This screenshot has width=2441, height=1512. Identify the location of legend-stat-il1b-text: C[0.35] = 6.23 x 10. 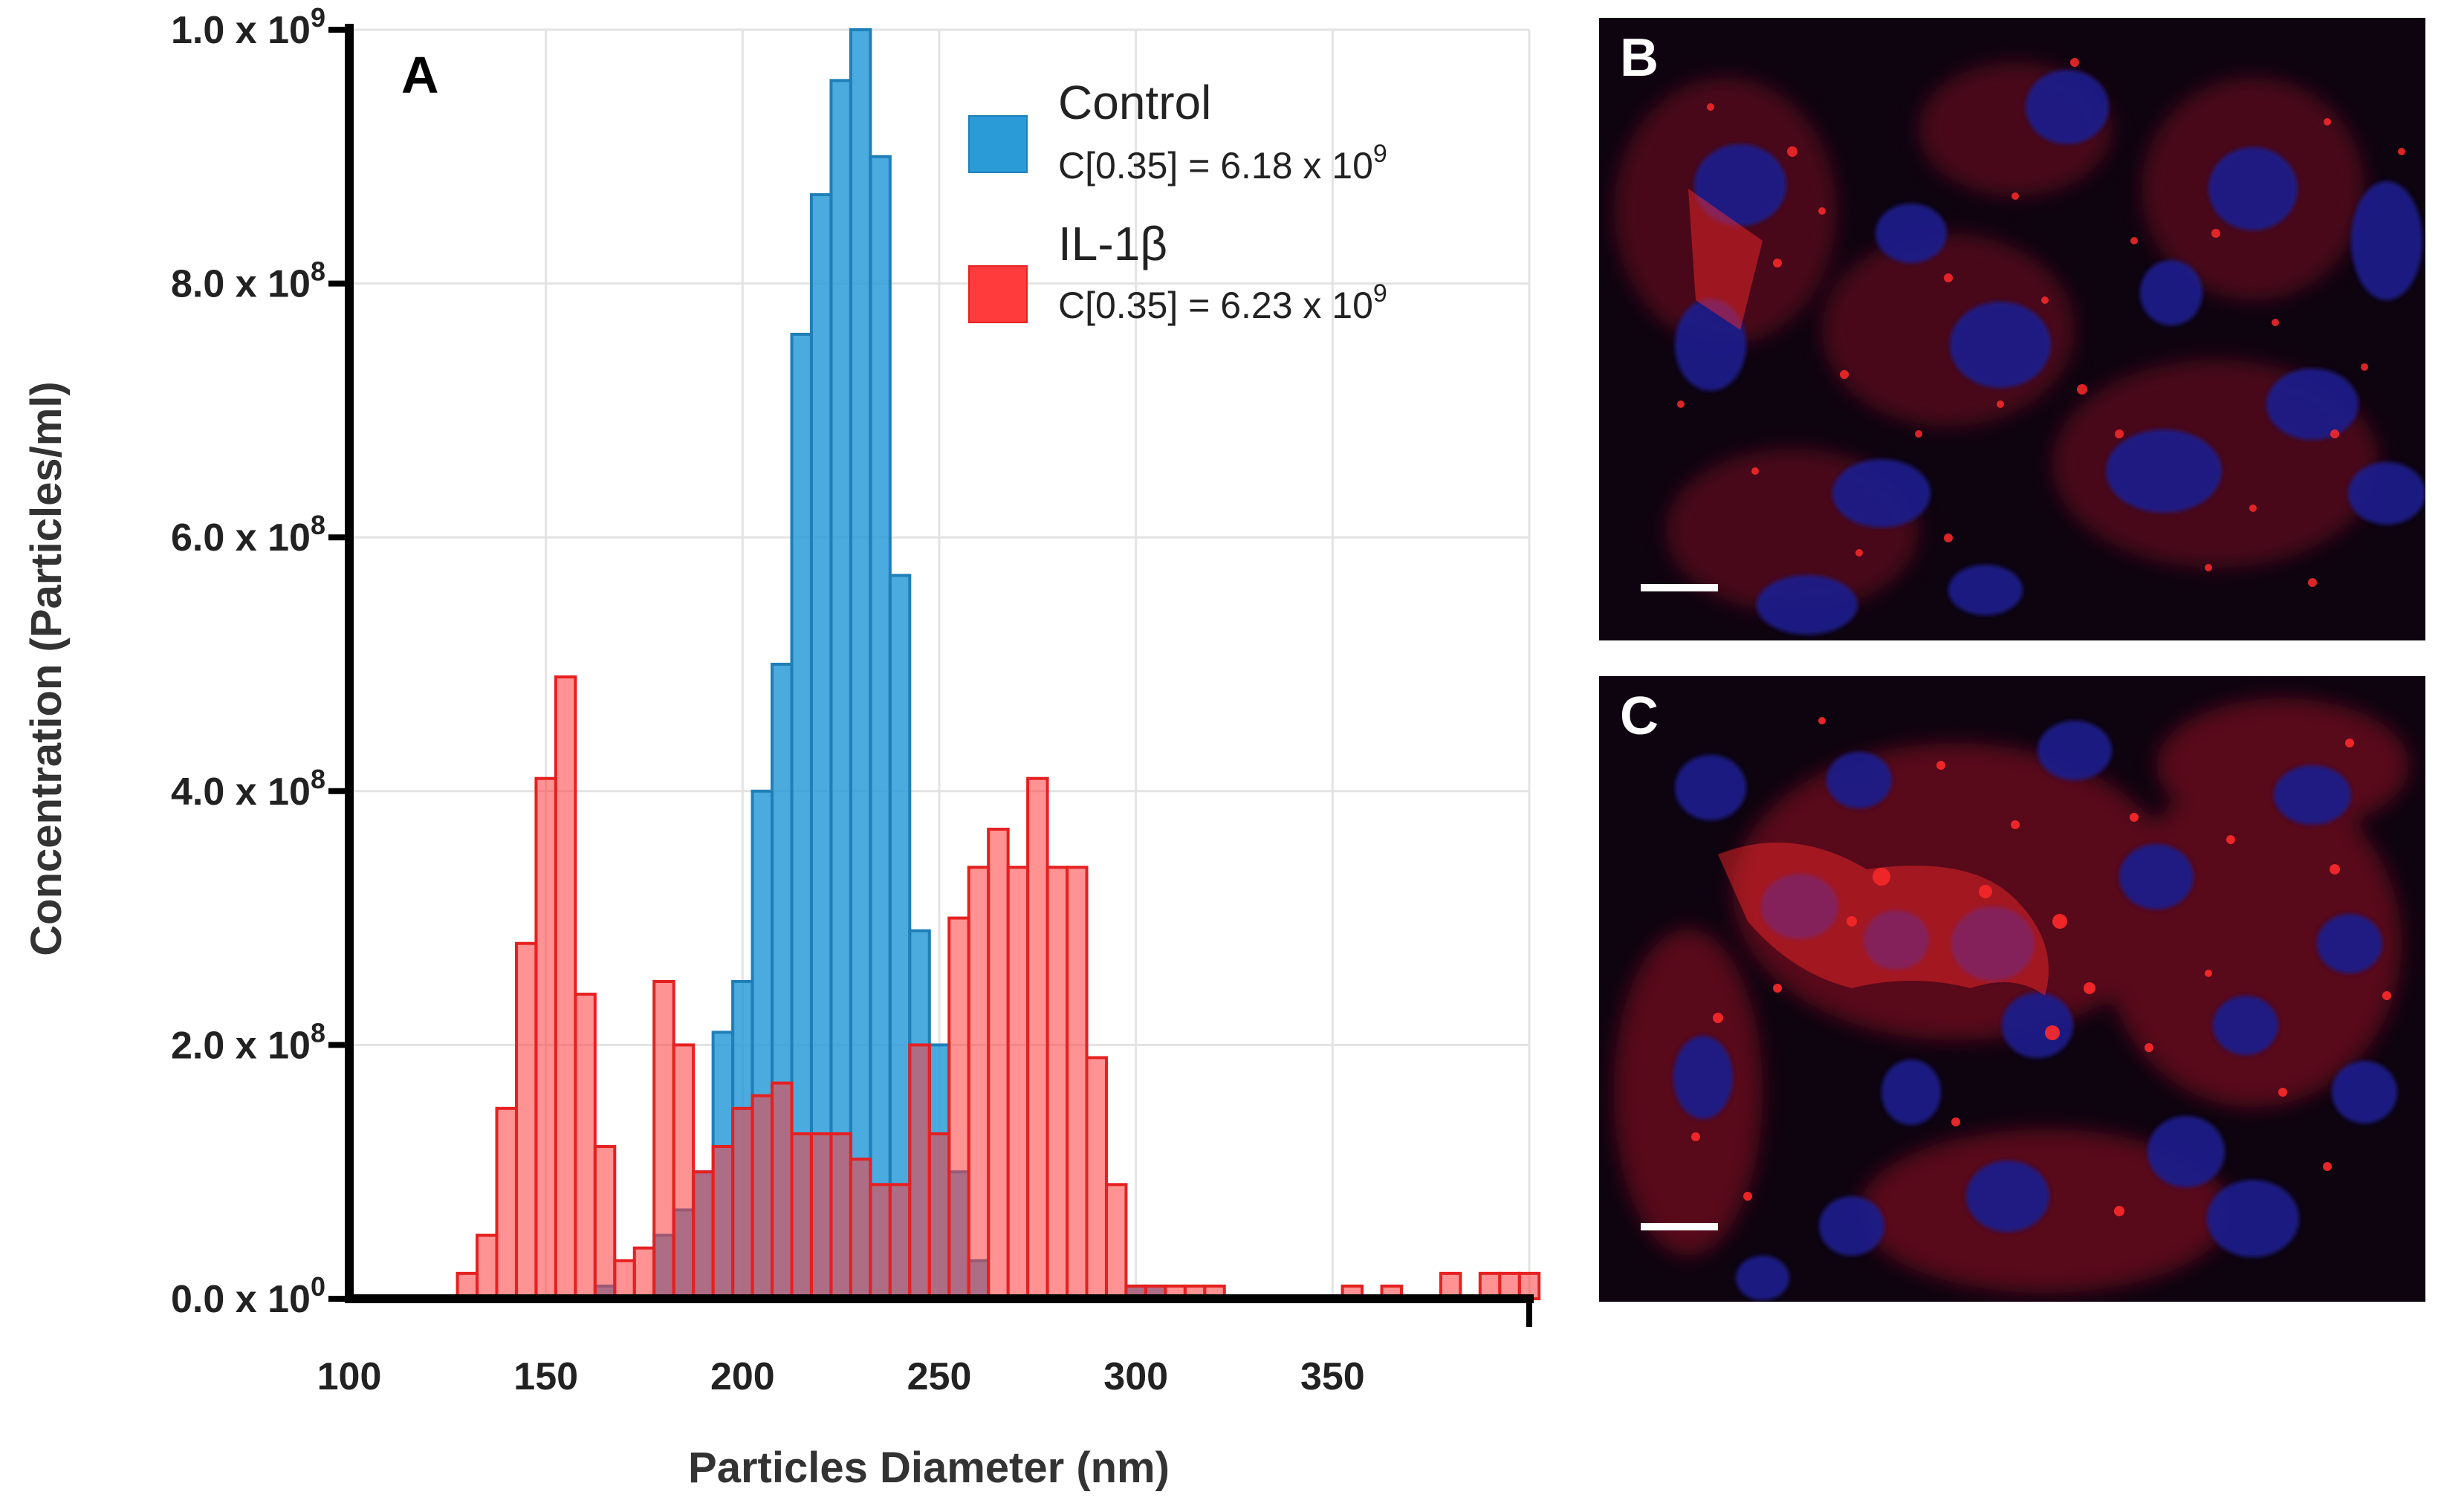
(1215, 305).